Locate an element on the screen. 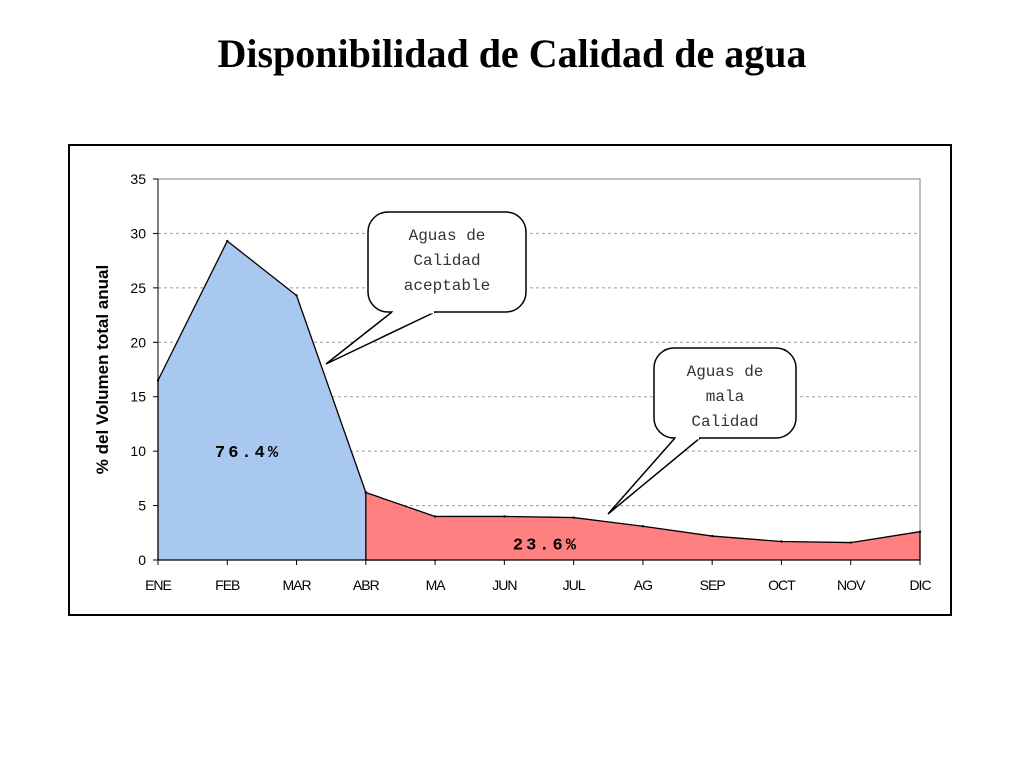 This screenshot has width=1024, height=768. x-tick-label: SEP is located at coordinates (713, 585).